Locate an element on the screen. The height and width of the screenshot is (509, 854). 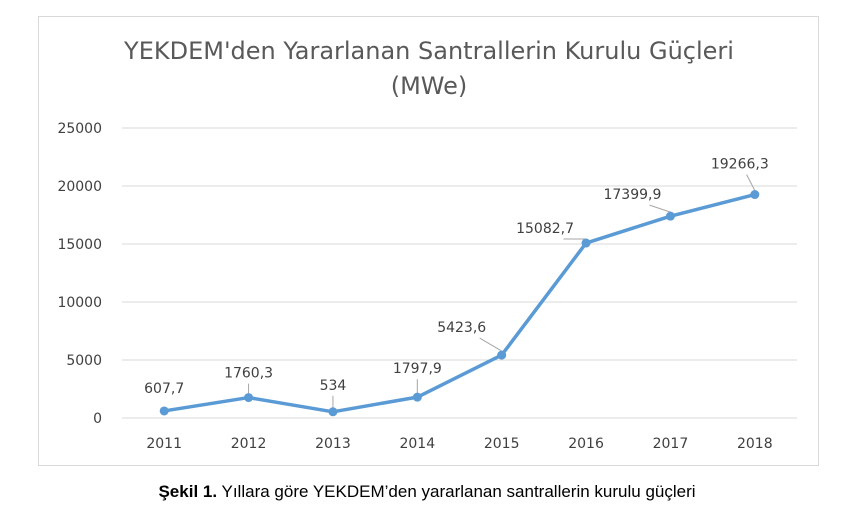
x-tick-label-3: 2014 is located at coordinates (417, 444).